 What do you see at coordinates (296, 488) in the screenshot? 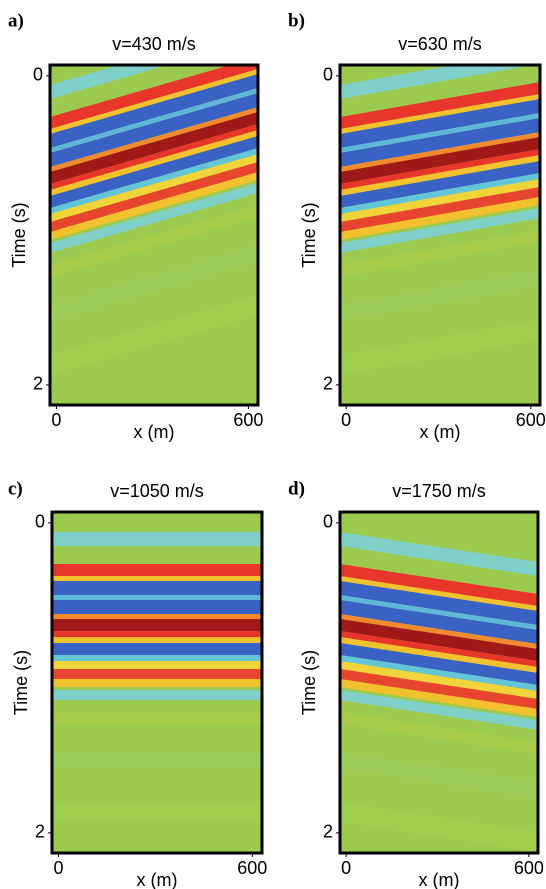
I see `panel-label: d)` at bounding box center [296, 488].